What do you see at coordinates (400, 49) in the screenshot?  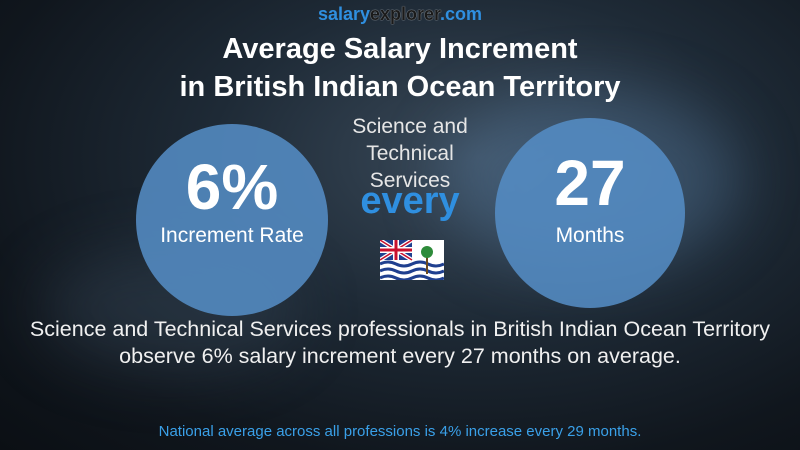 I see `title-line: Average Salary Increment` at bounding box center [400, 49].